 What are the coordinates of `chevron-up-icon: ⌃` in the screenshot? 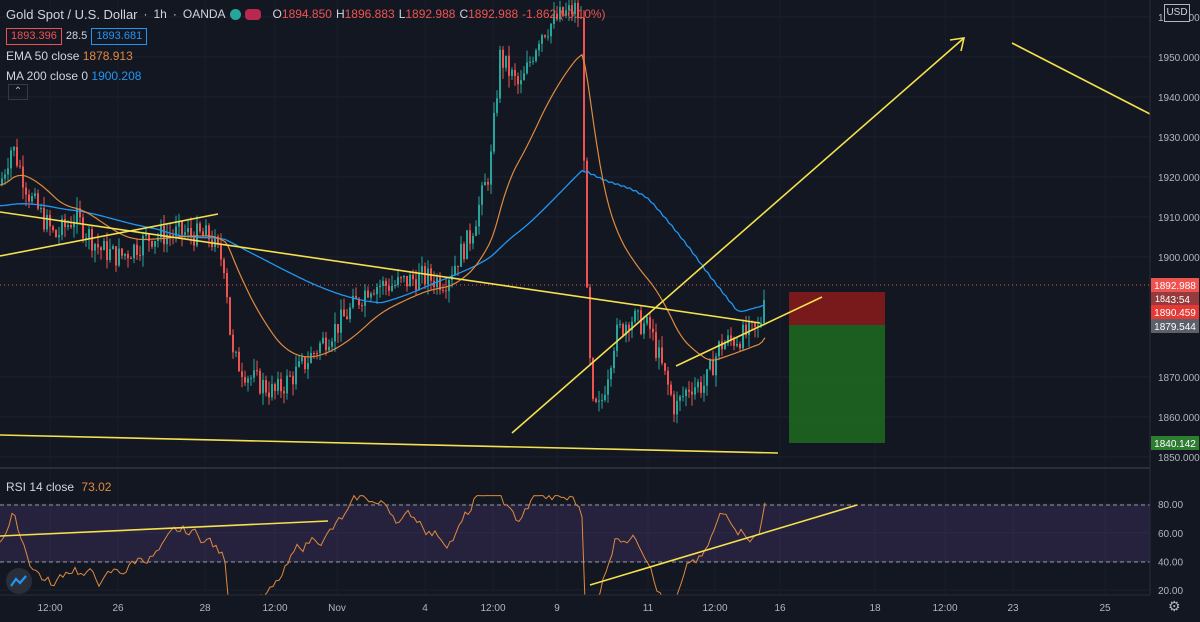 It's located at (18, 92).